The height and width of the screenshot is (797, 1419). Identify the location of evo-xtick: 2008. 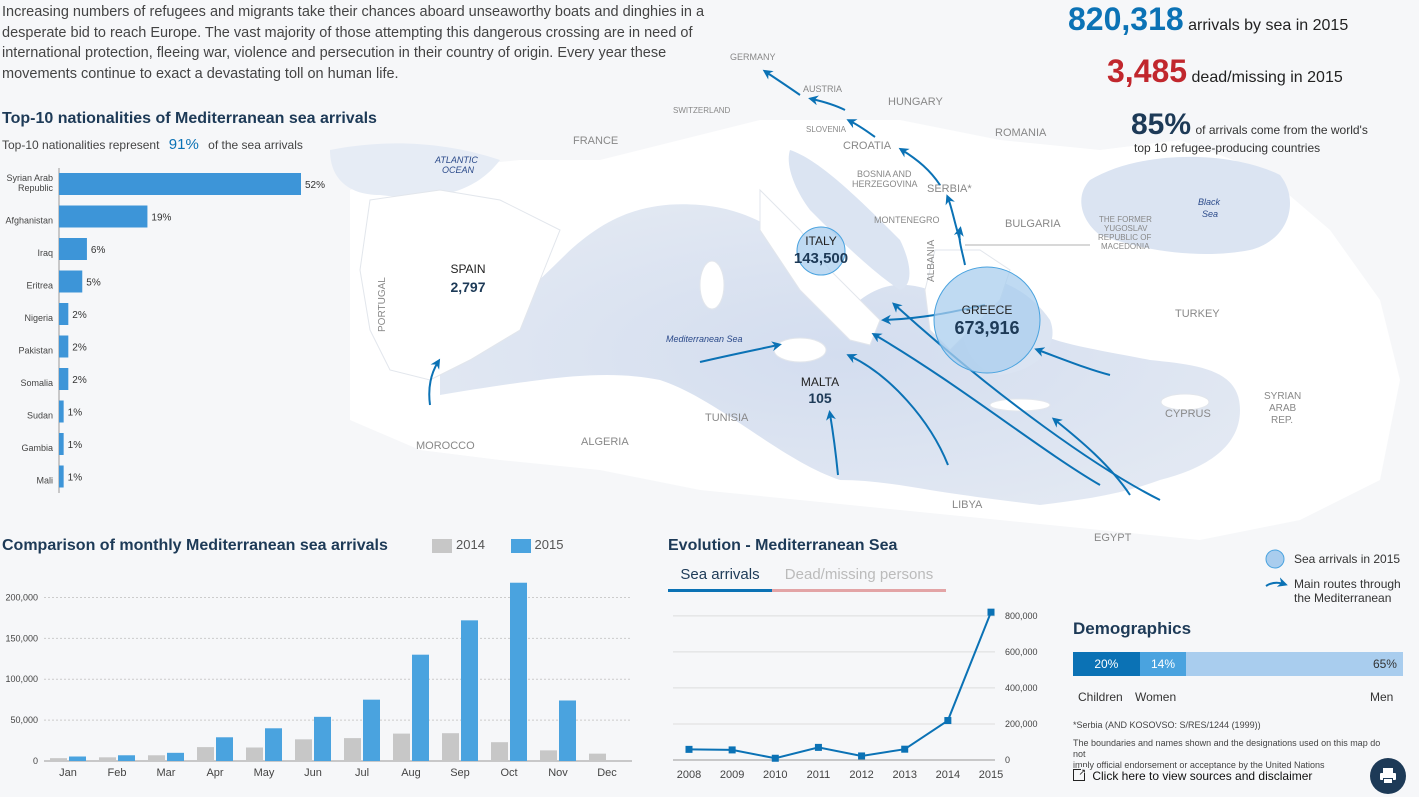
(689, 775).